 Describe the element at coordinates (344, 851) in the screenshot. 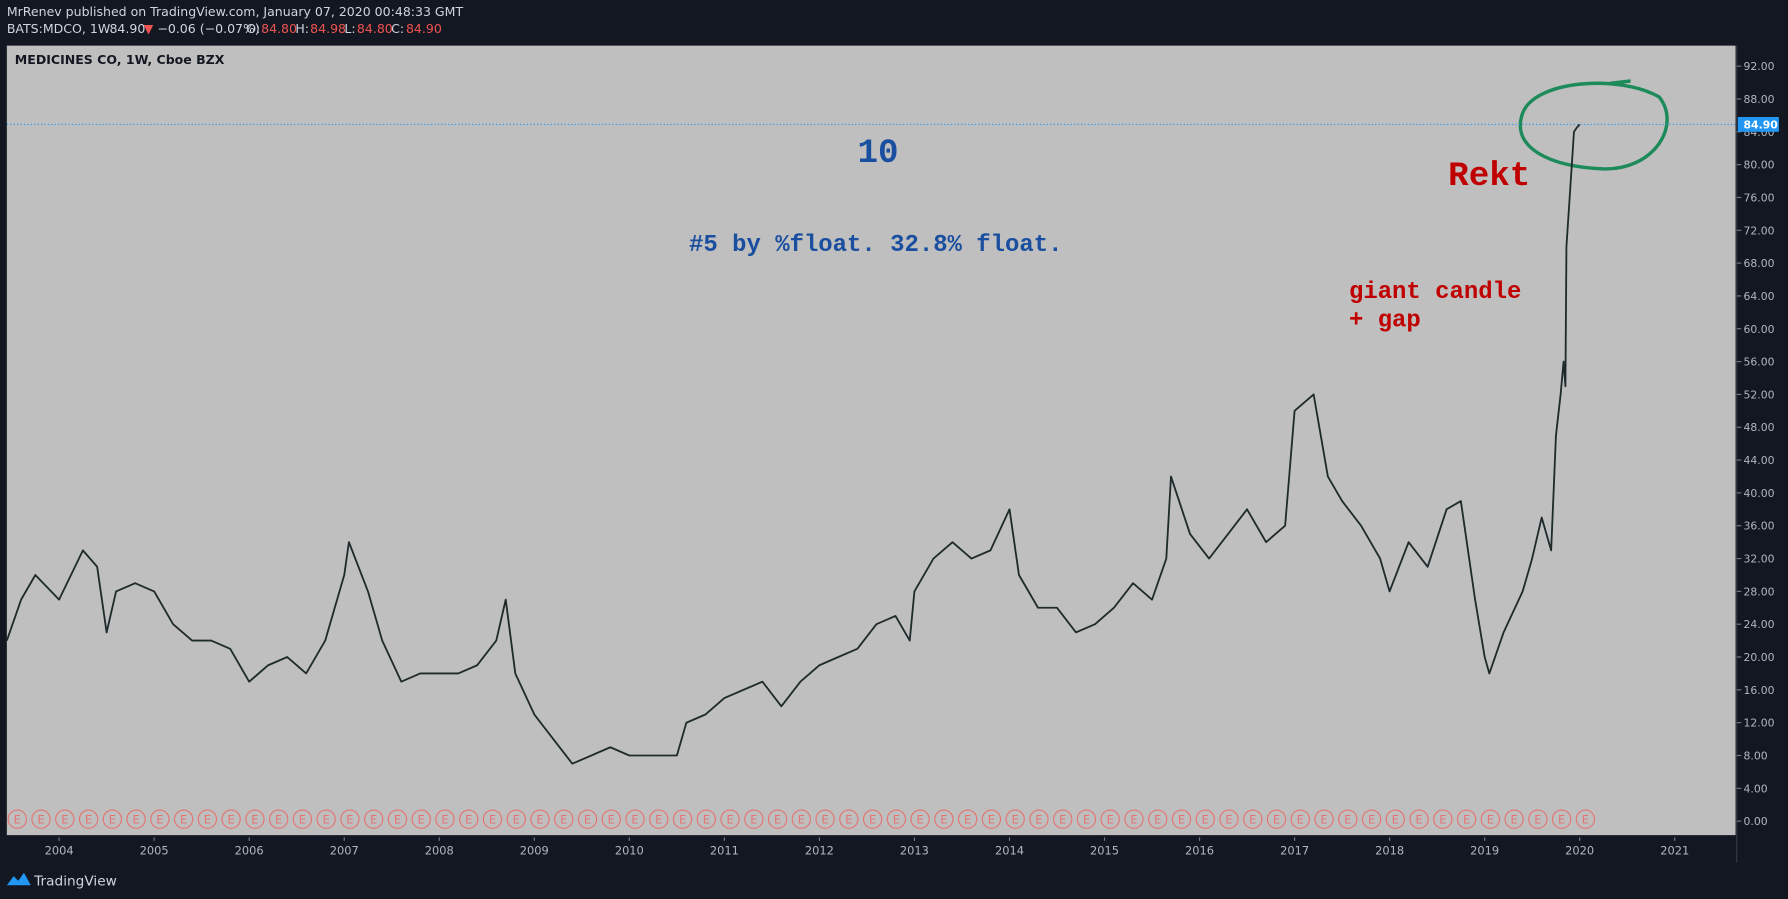

I see `x-tick-label: 2007` at that location.